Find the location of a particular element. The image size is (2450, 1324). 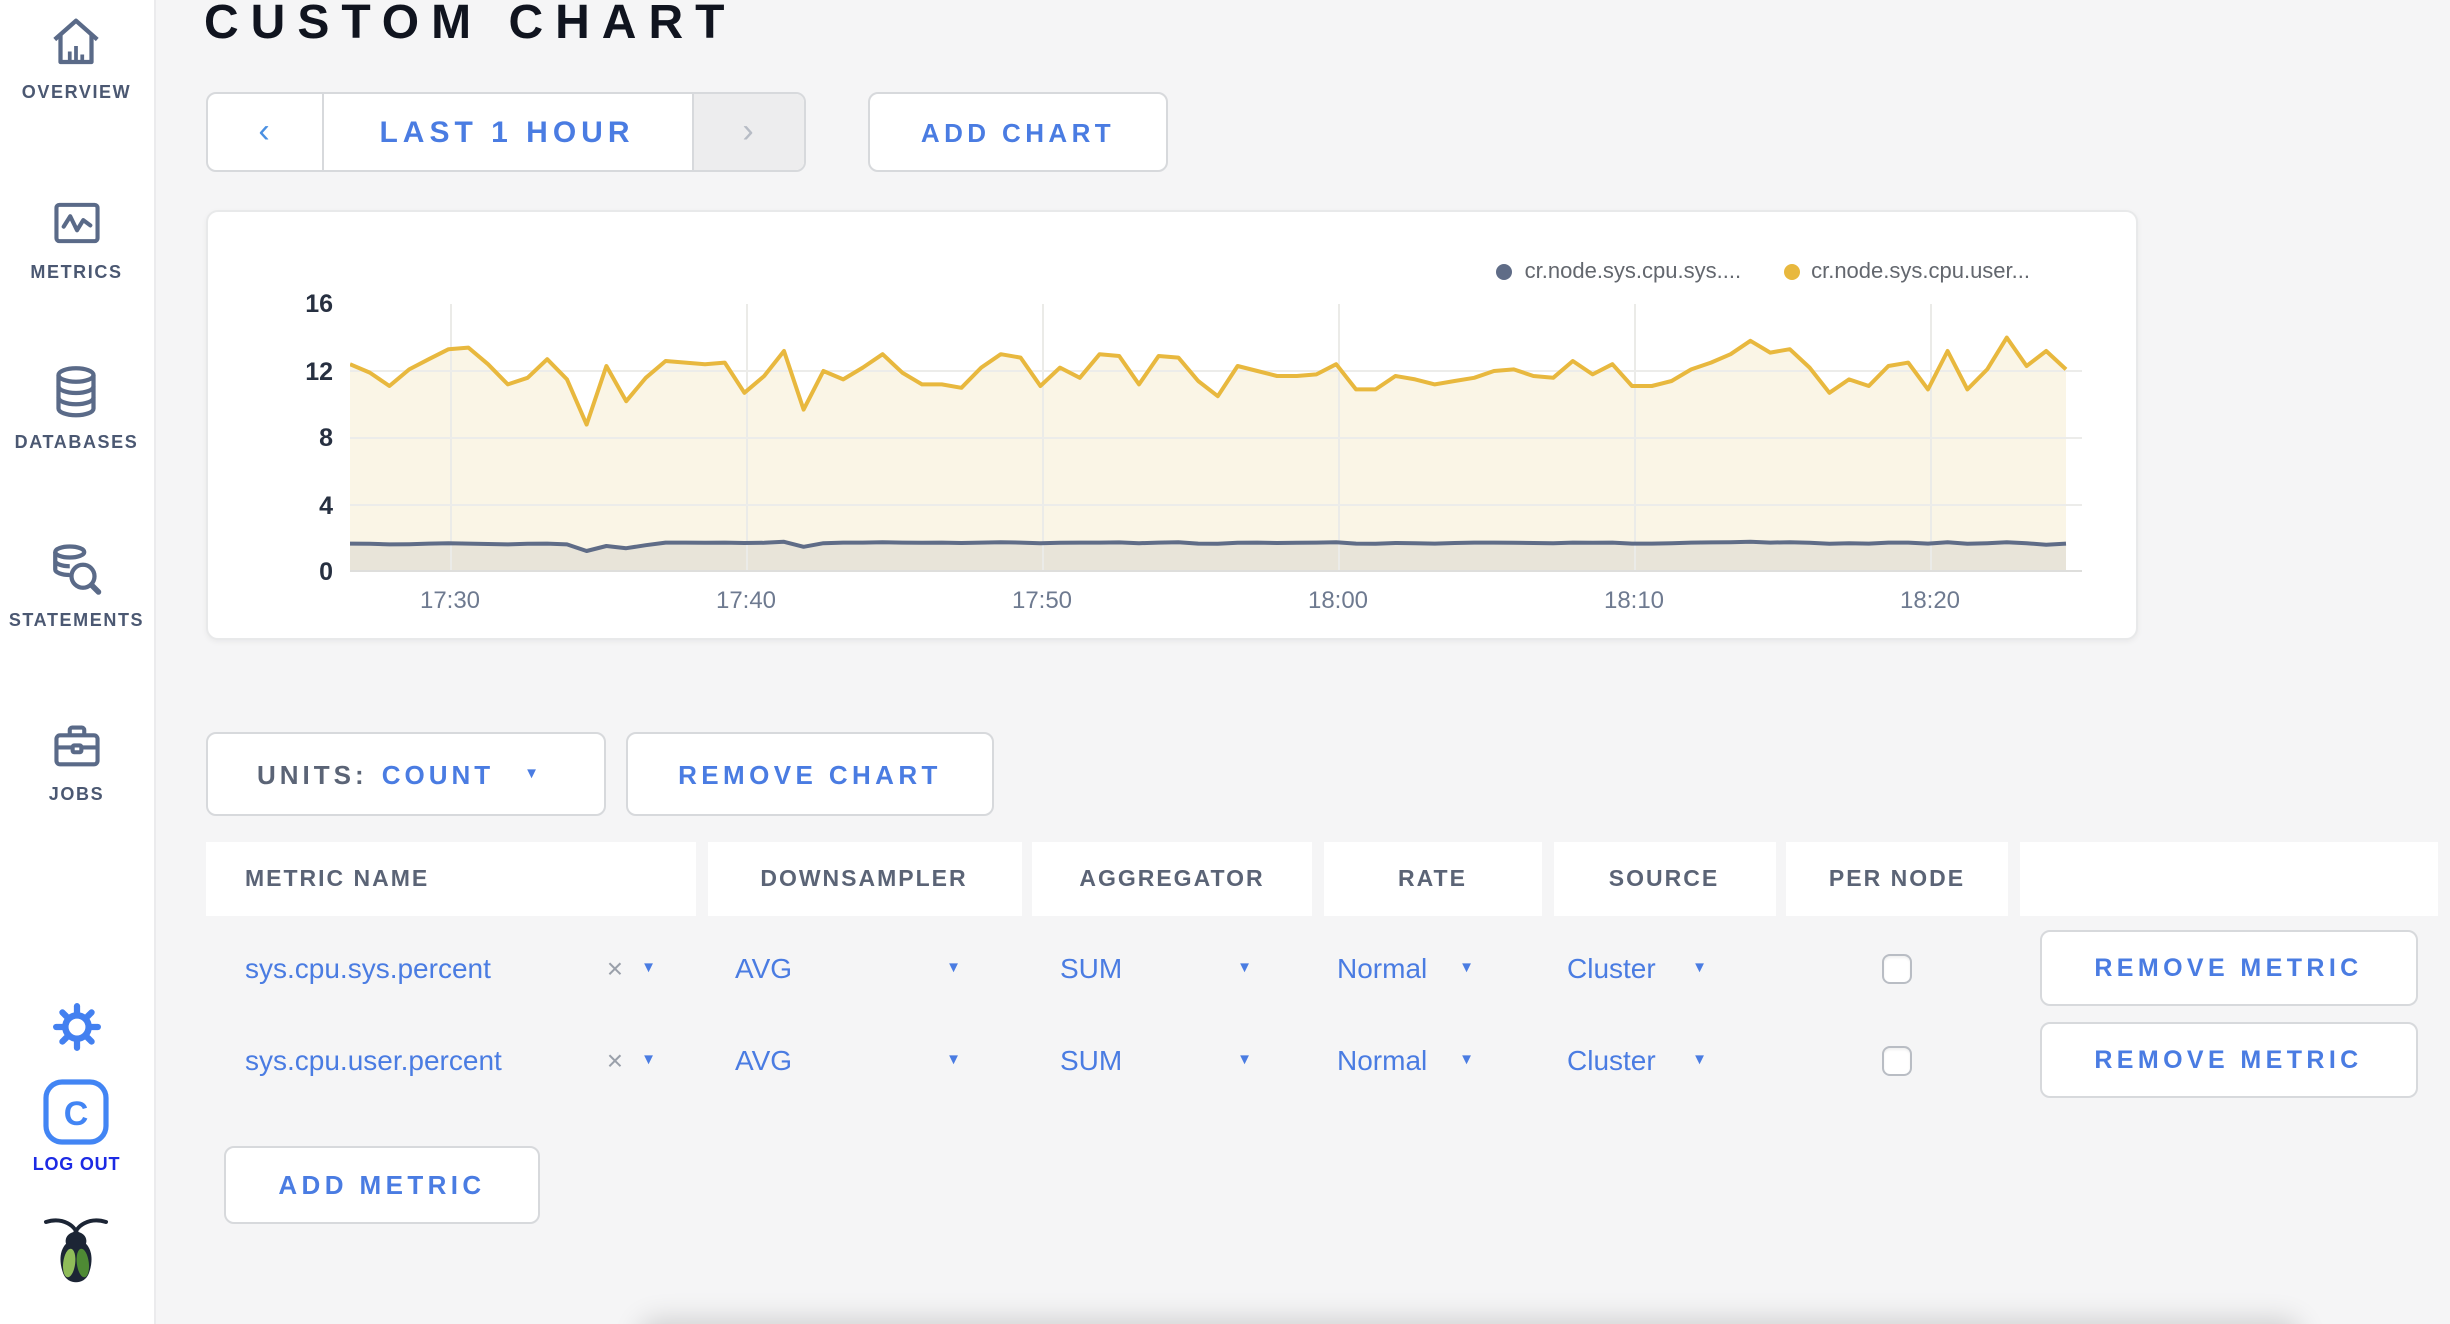

cockroach-logo is located at coordinates (76, 1254).